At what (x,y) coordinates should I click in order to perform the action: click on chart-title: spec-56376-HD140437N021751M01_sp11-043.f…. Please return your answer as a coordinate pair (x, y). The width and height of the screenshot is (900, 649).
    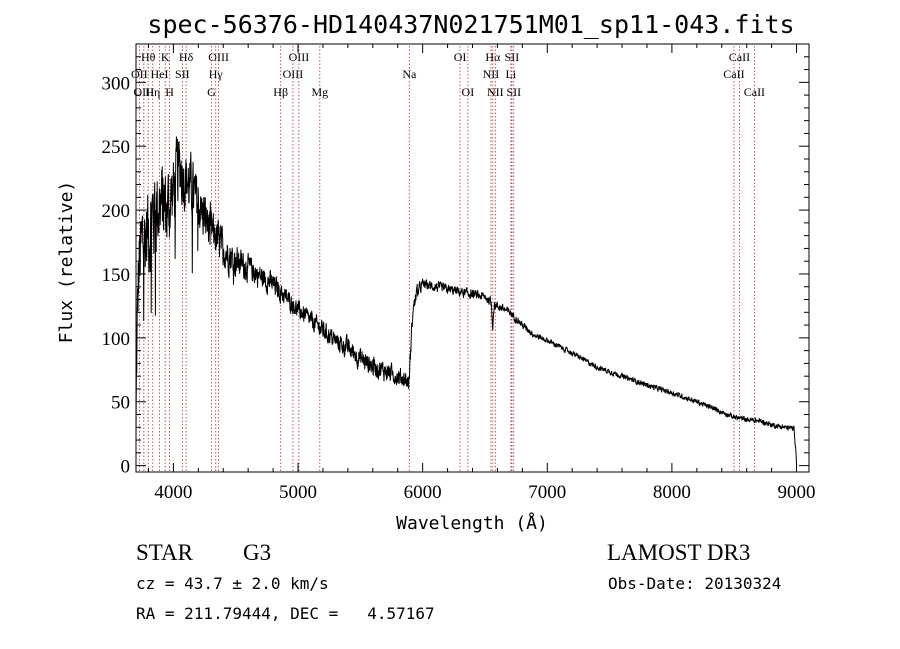
    Looking at the image, I should click on (470, 24).